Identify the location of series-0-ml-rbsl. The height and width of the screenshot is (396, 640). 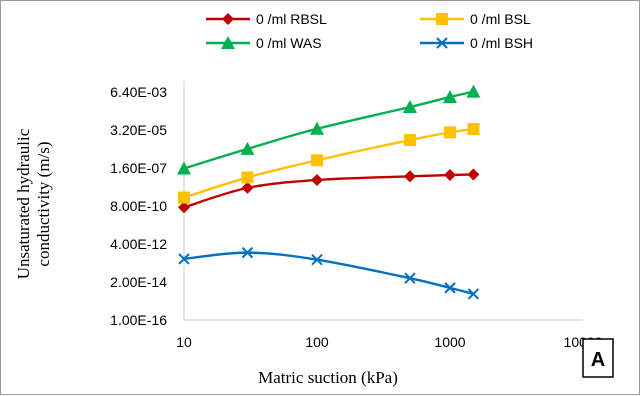
(329, 191).